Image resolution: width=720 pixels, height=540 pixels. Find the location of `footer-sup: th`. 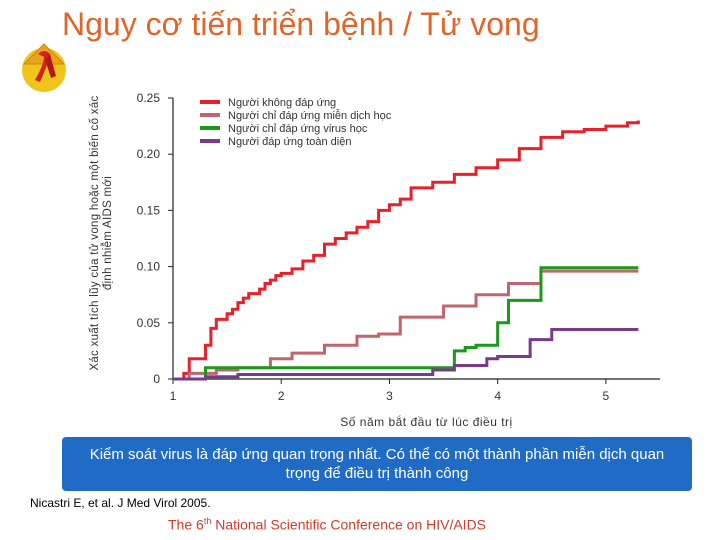

footer-sup: th is located at coordinates (207, 521).